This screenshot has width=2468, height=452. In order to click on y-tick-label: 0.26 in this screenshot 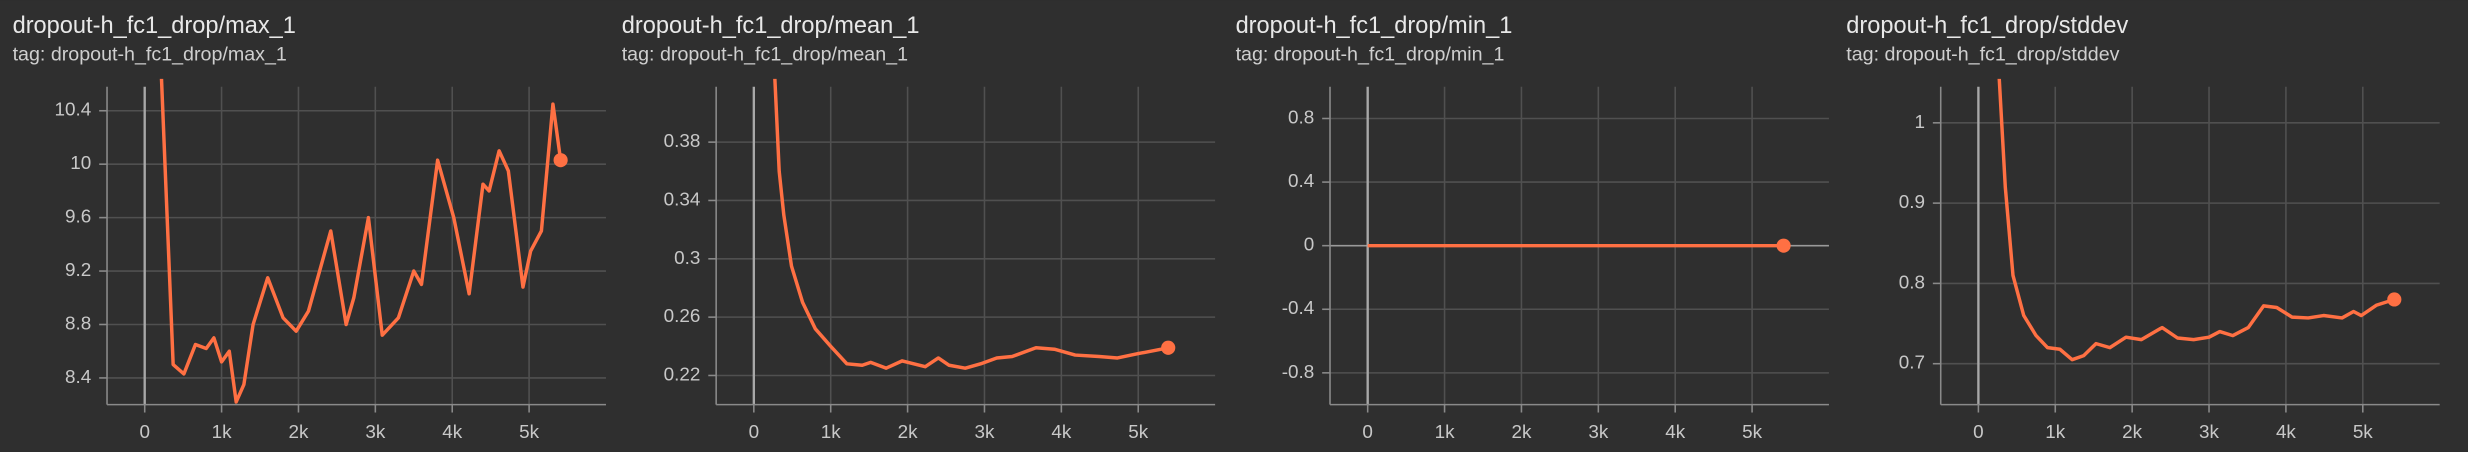, I will do `click(682, 316)`.